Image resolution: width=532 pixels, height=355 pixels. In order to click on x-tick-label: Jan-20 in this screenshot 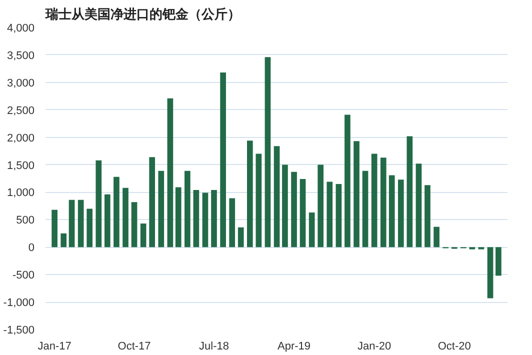, I will do `click(375, 346)`.